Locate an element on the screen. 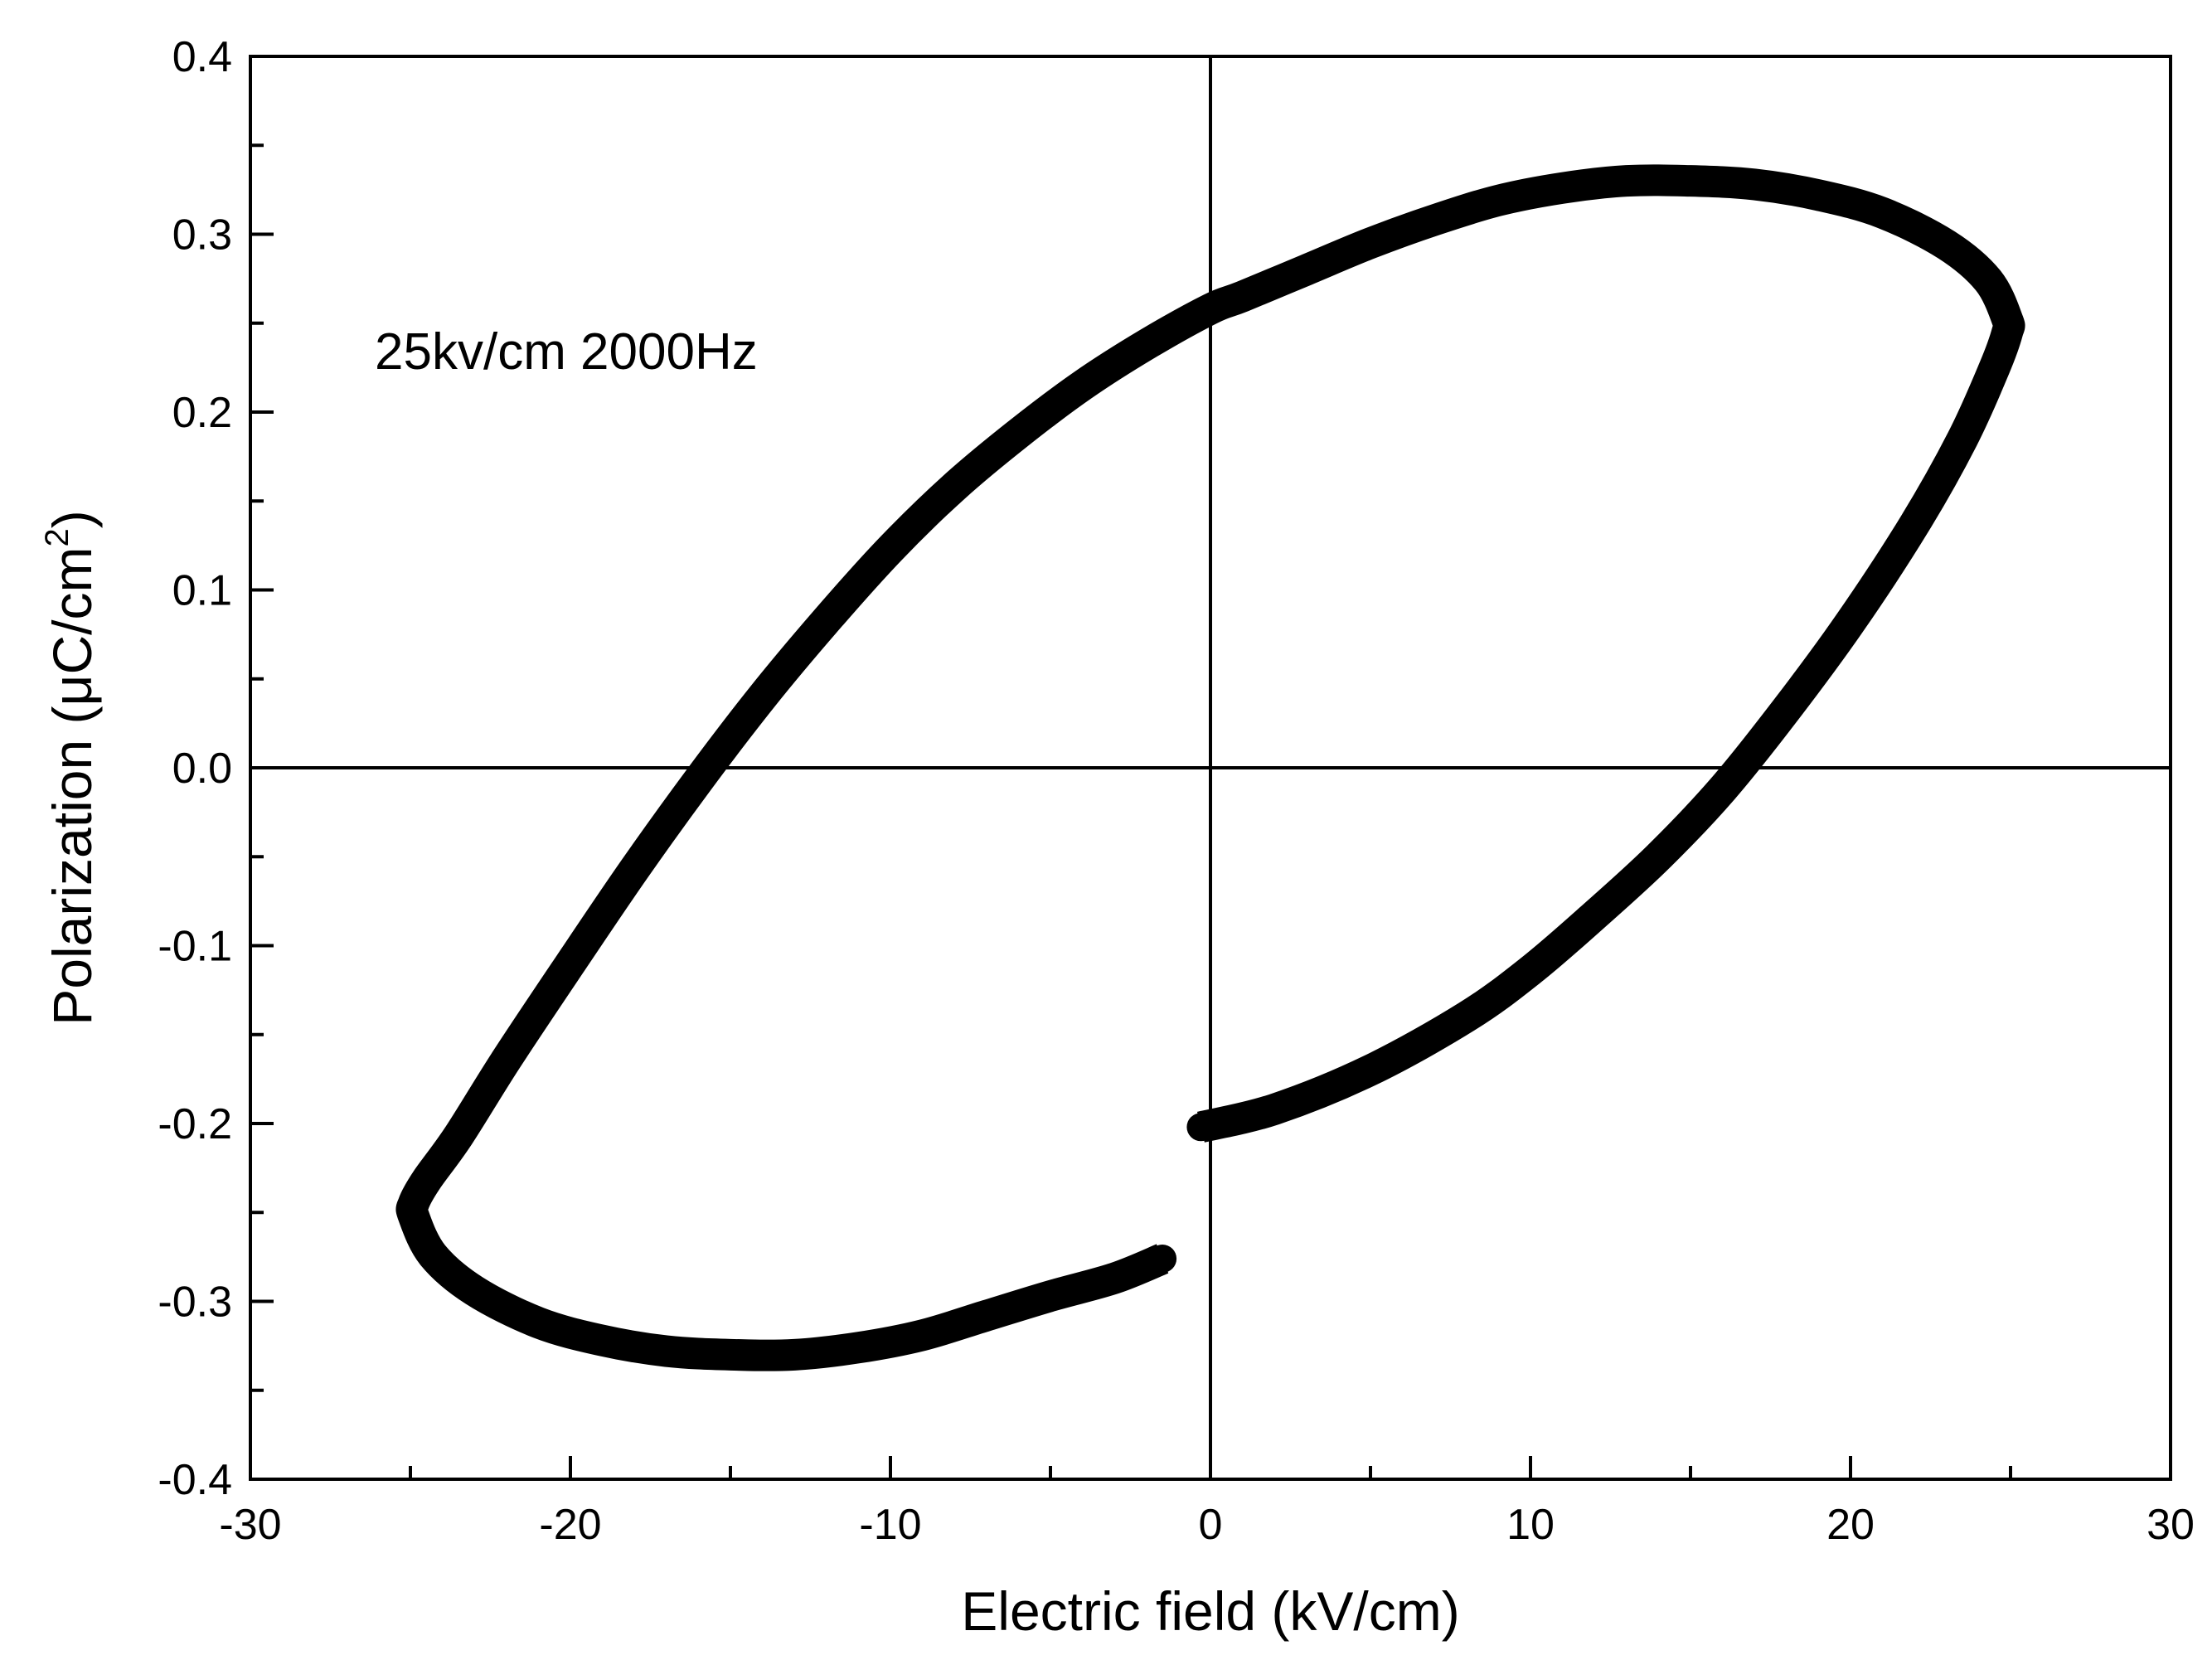 Image resolution: width=2212 pixels, height=1655 pixels. y-axis-title-sup: 2 is located at coordinates (57, 537).